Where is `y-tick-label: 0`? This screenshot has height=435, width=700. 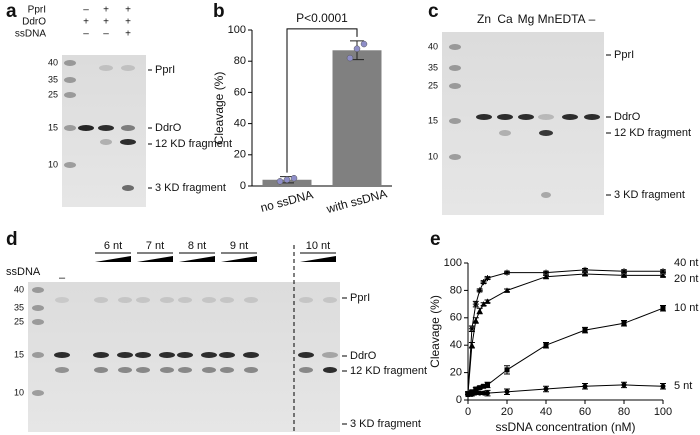 y-tick-label: 0 is located at coordinates (243, 186).